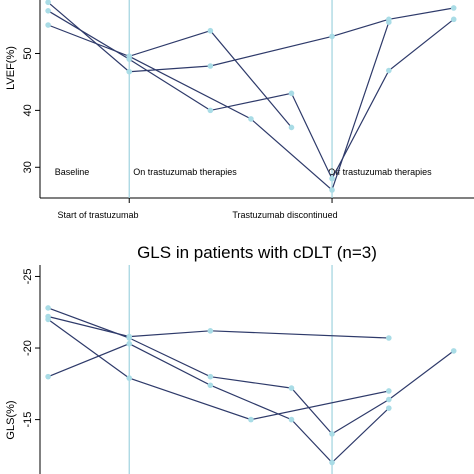  I want to click on y-tick-label: 40, so click(28, 110).